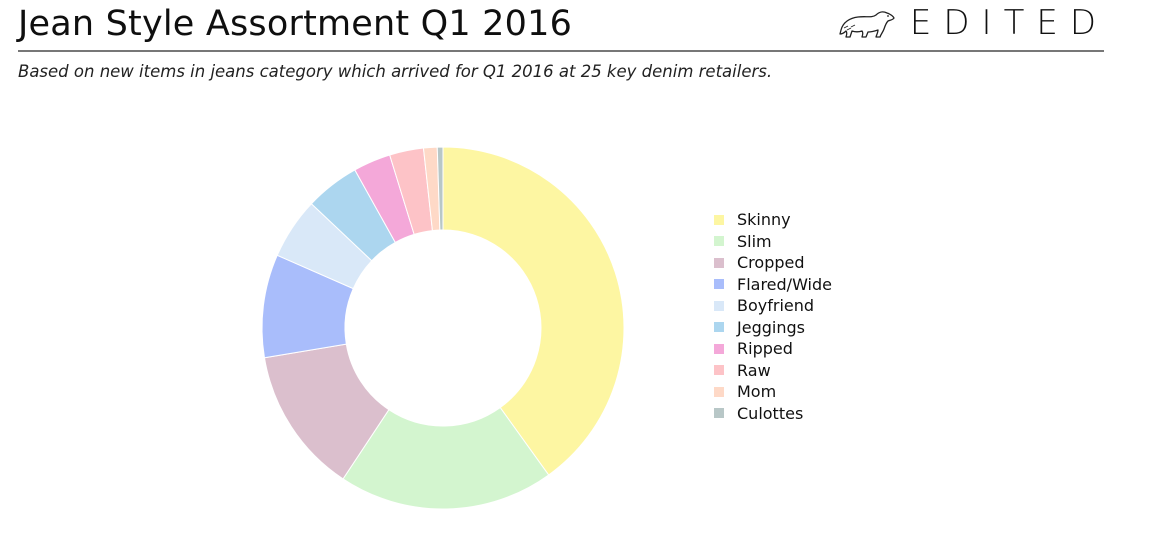  Describe the element at coordinates (784, 284) in the screenshot. I see `legend-label: Flared/Wide` at that location.